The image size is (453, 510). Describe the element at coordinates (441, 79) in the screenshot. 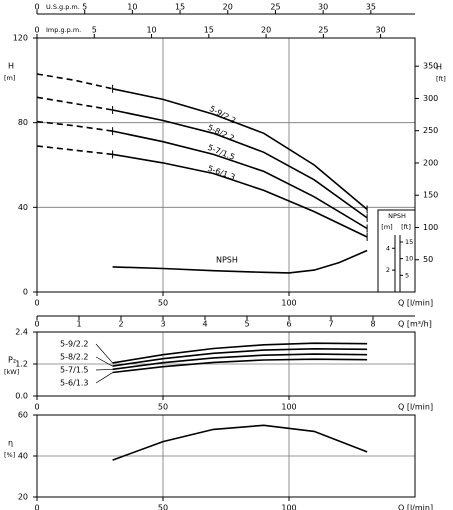

I see `y2-axis-unit: [ft]` at that location.